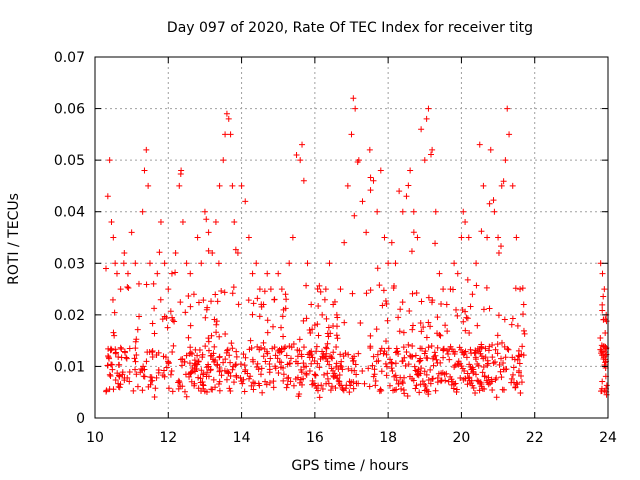 This screenshot has height=480, width=640. What do you see at coordinates (315, 438) in the screenshot?
I see `x-tick-label: 16` at bounding box center [315, 438].